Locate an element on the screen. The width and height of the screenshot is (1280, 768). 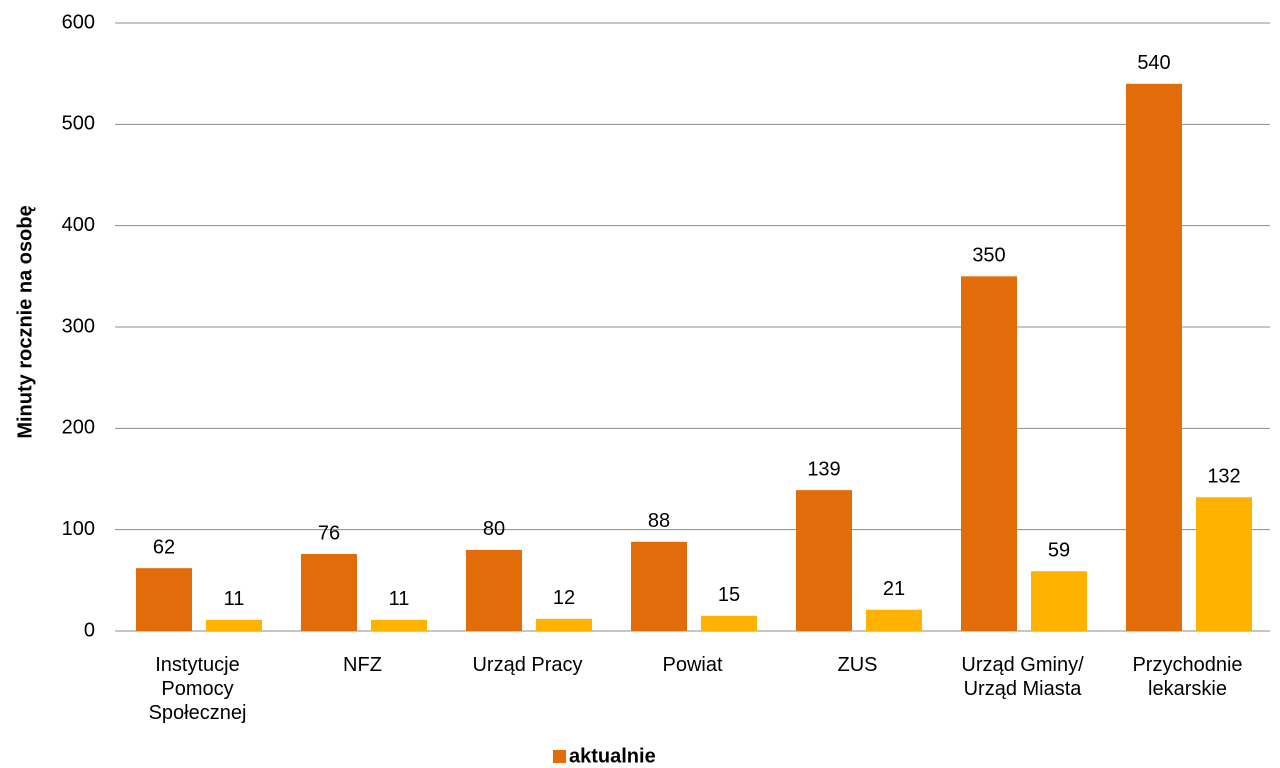
value-label: 62 is located at coordinates (164, 547).